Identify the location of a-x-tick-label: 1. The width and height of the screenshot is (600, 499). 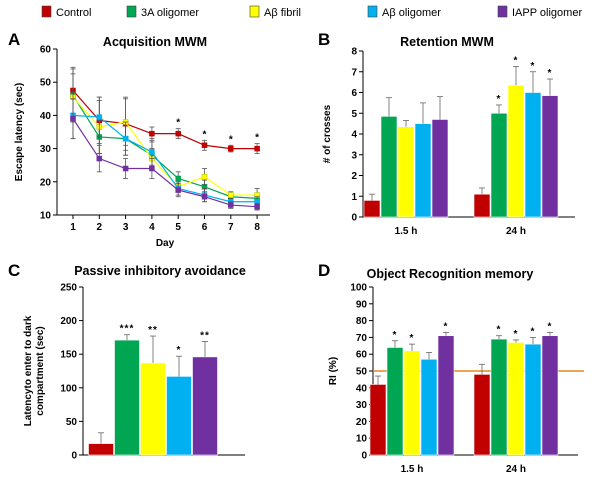
(73, 227).